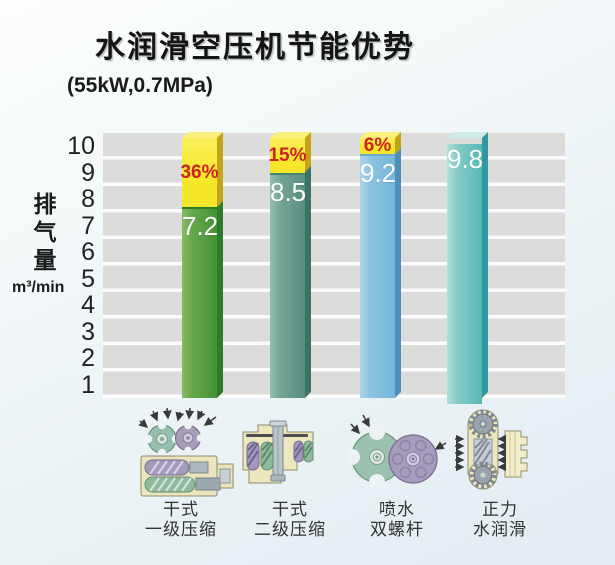 The width and height of the screenshot is (615, 565). What do you see at coordinates (88, 172) in the screenshot?
I see `y-tick-label: 9` at bounding box center [88, 172].